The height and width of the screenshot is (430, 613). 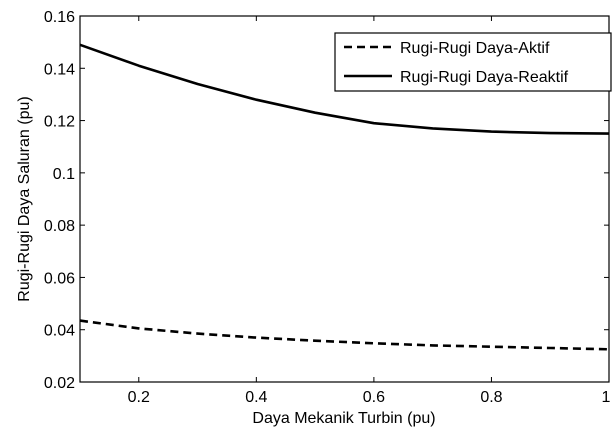 I want to click on x-tick-label: 0.2, so click(x=139, y=397).